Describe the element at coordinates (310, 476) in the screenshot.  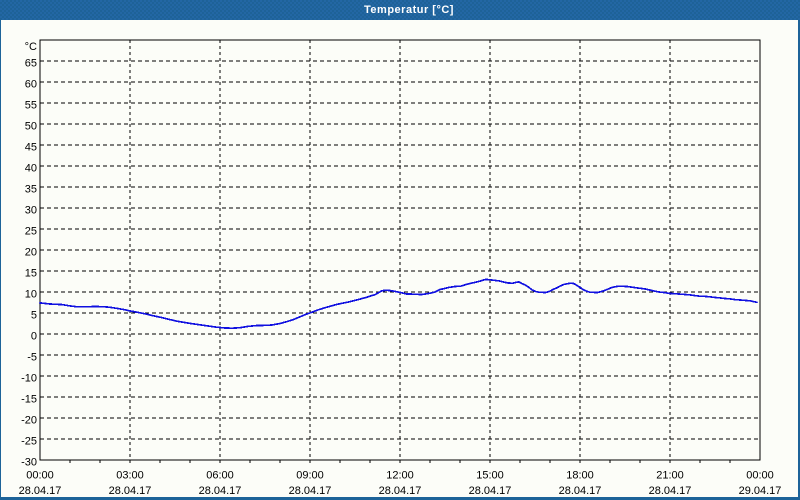
I see `svg-text: 09:00` at that location.